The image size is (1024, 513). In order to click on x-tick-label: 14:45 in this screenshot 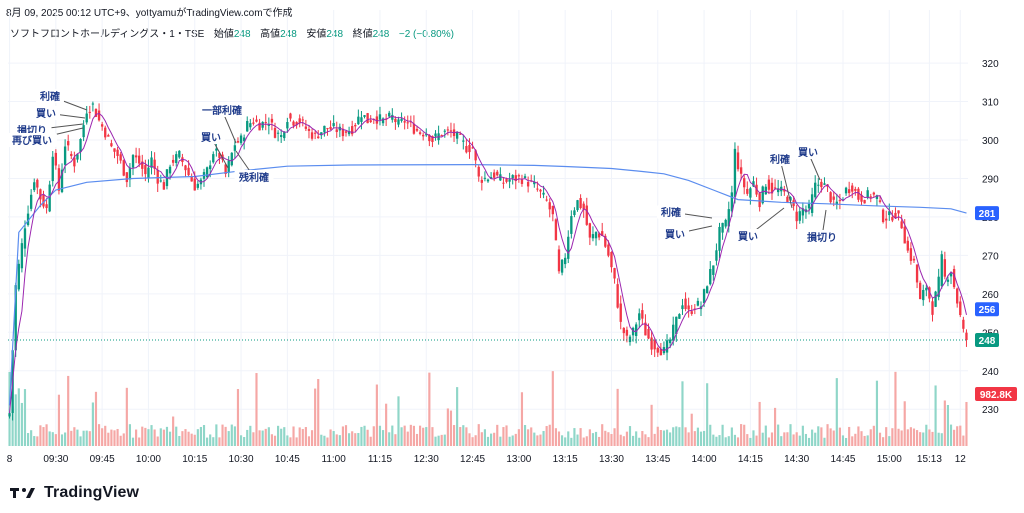, I will do `click(842, 459)`.